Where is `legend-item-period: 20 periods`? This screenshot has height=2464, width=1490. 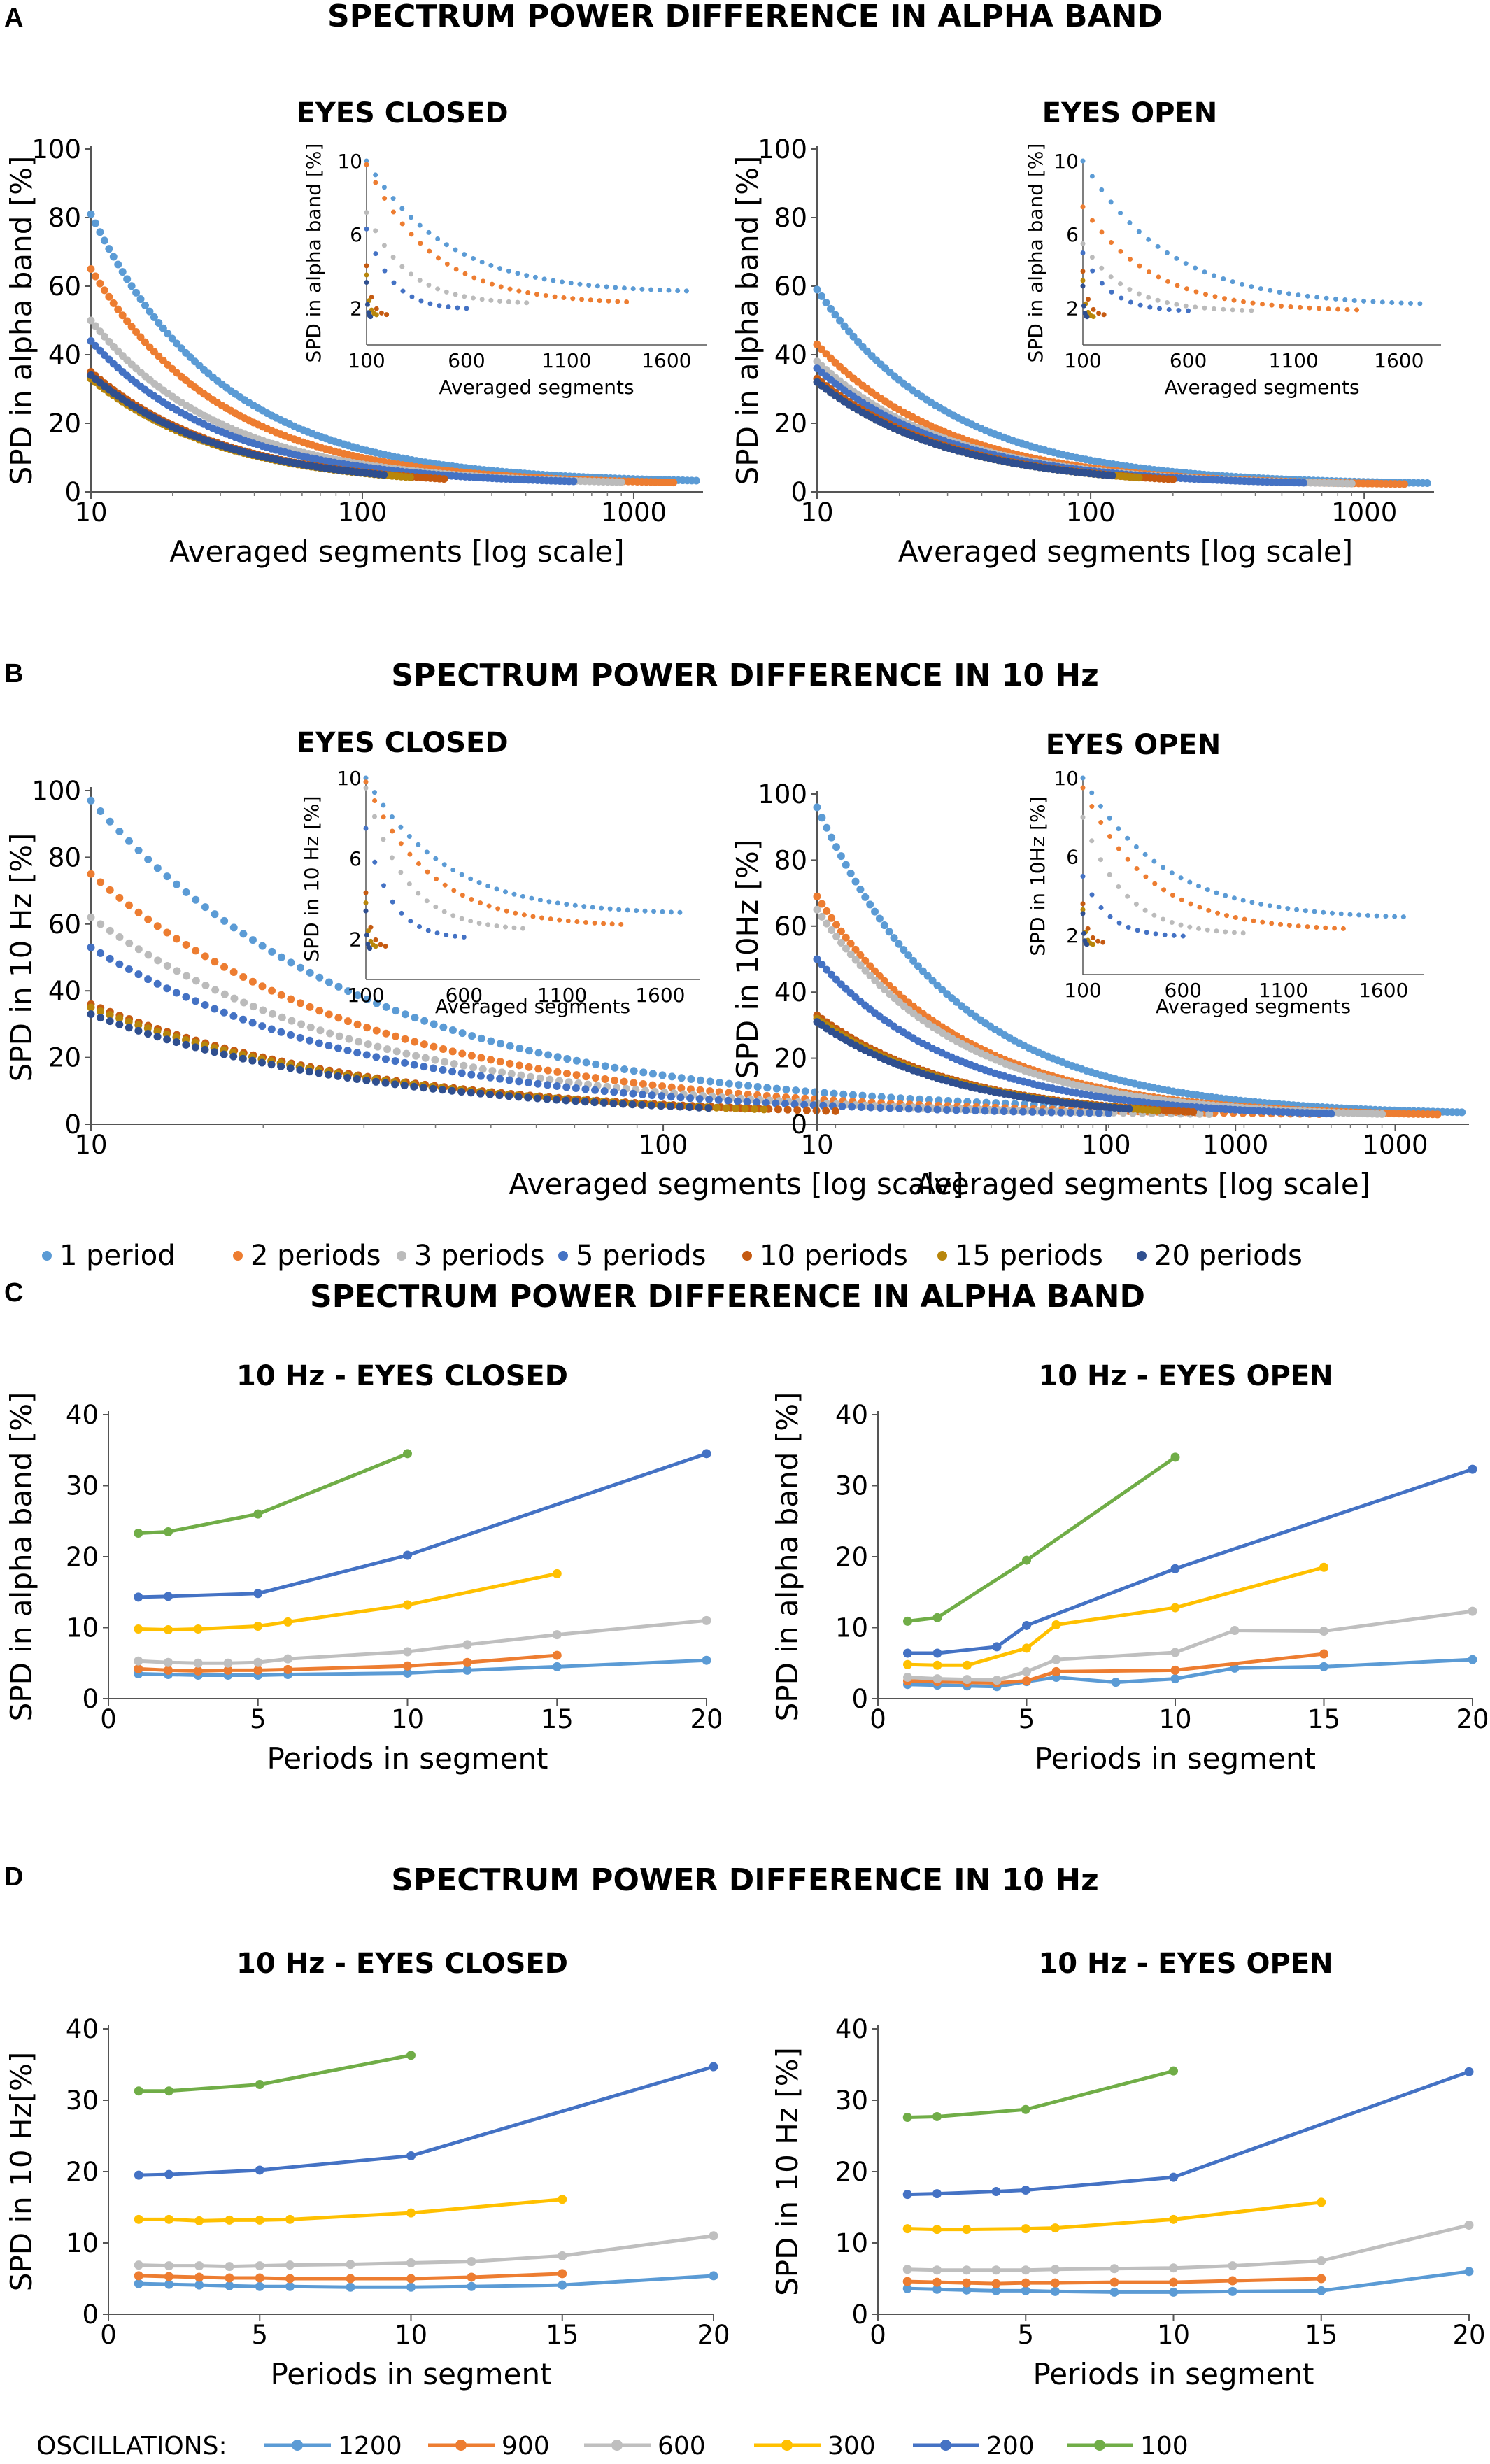
legend-item-period: 20 periods is located at coordinates (1220, 1256).